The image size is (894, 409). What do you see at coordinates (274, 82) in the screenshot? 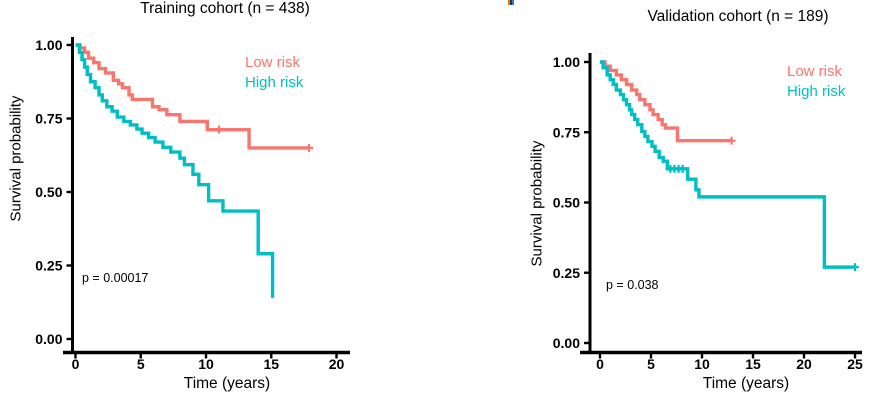
I see `legend-high-risk-training: High risk` at bounding box center [274, 82].